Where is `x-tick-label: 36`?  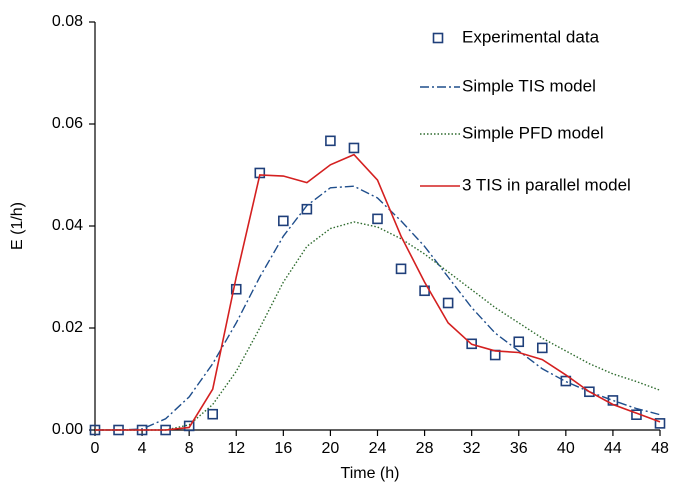 x-tick-label: 36 is located at coordinates (519, 448).